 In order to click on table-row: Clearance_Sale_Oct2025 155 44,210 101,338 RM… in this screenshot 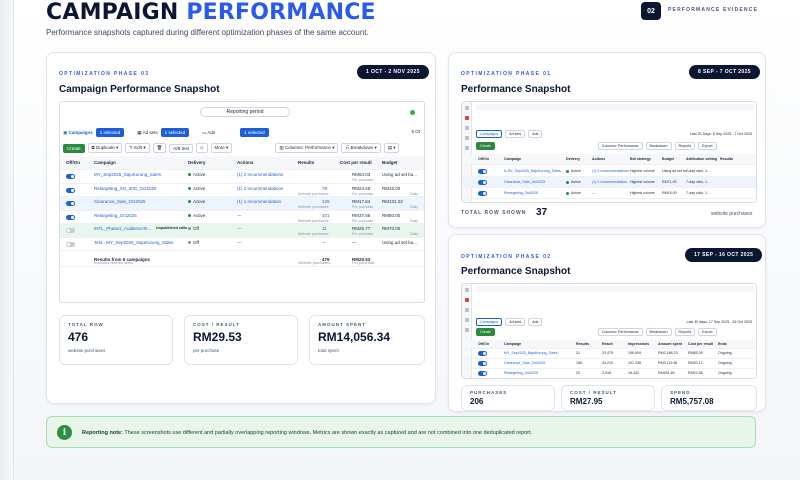, I will do `click(609, 364)`.